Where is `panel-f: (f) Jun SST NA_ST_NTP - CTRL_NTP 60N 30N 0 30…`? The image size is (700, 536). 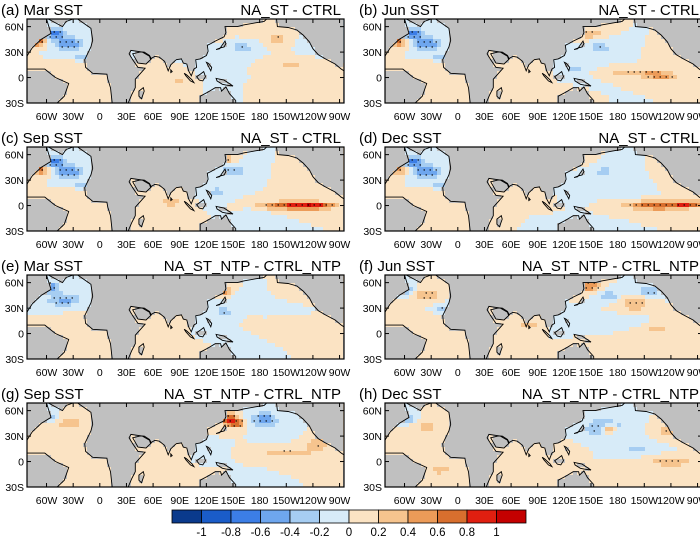
panel-f: (f) Jun SST NA_ST_NTP - CTRL_NTP 60N 30N 0 30… is located at coordinates (529, 318).